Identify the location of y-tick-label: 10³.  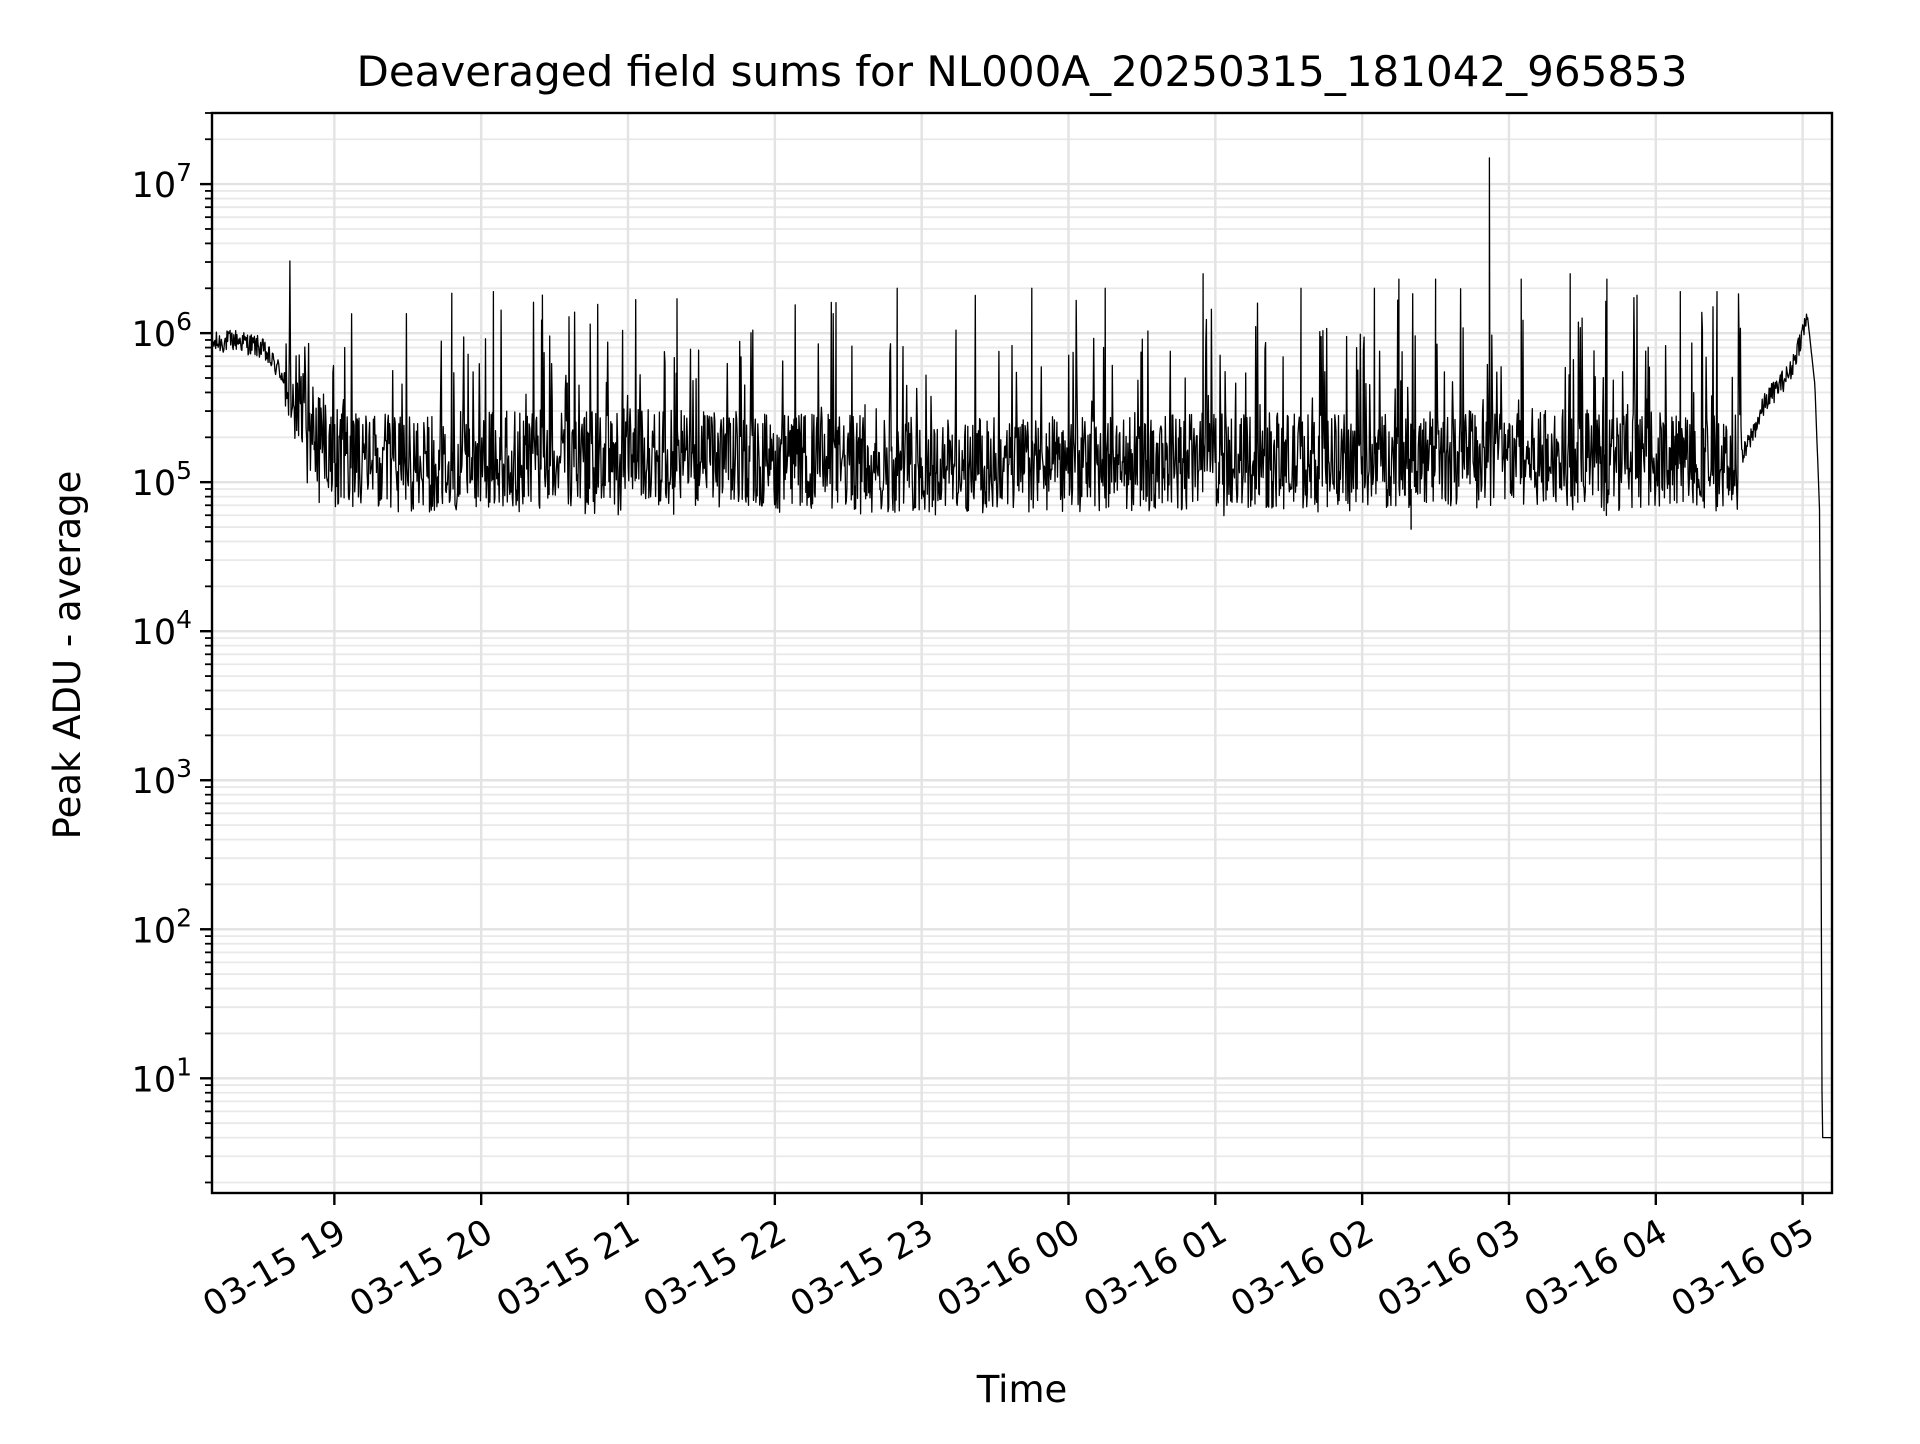
(162, 778).